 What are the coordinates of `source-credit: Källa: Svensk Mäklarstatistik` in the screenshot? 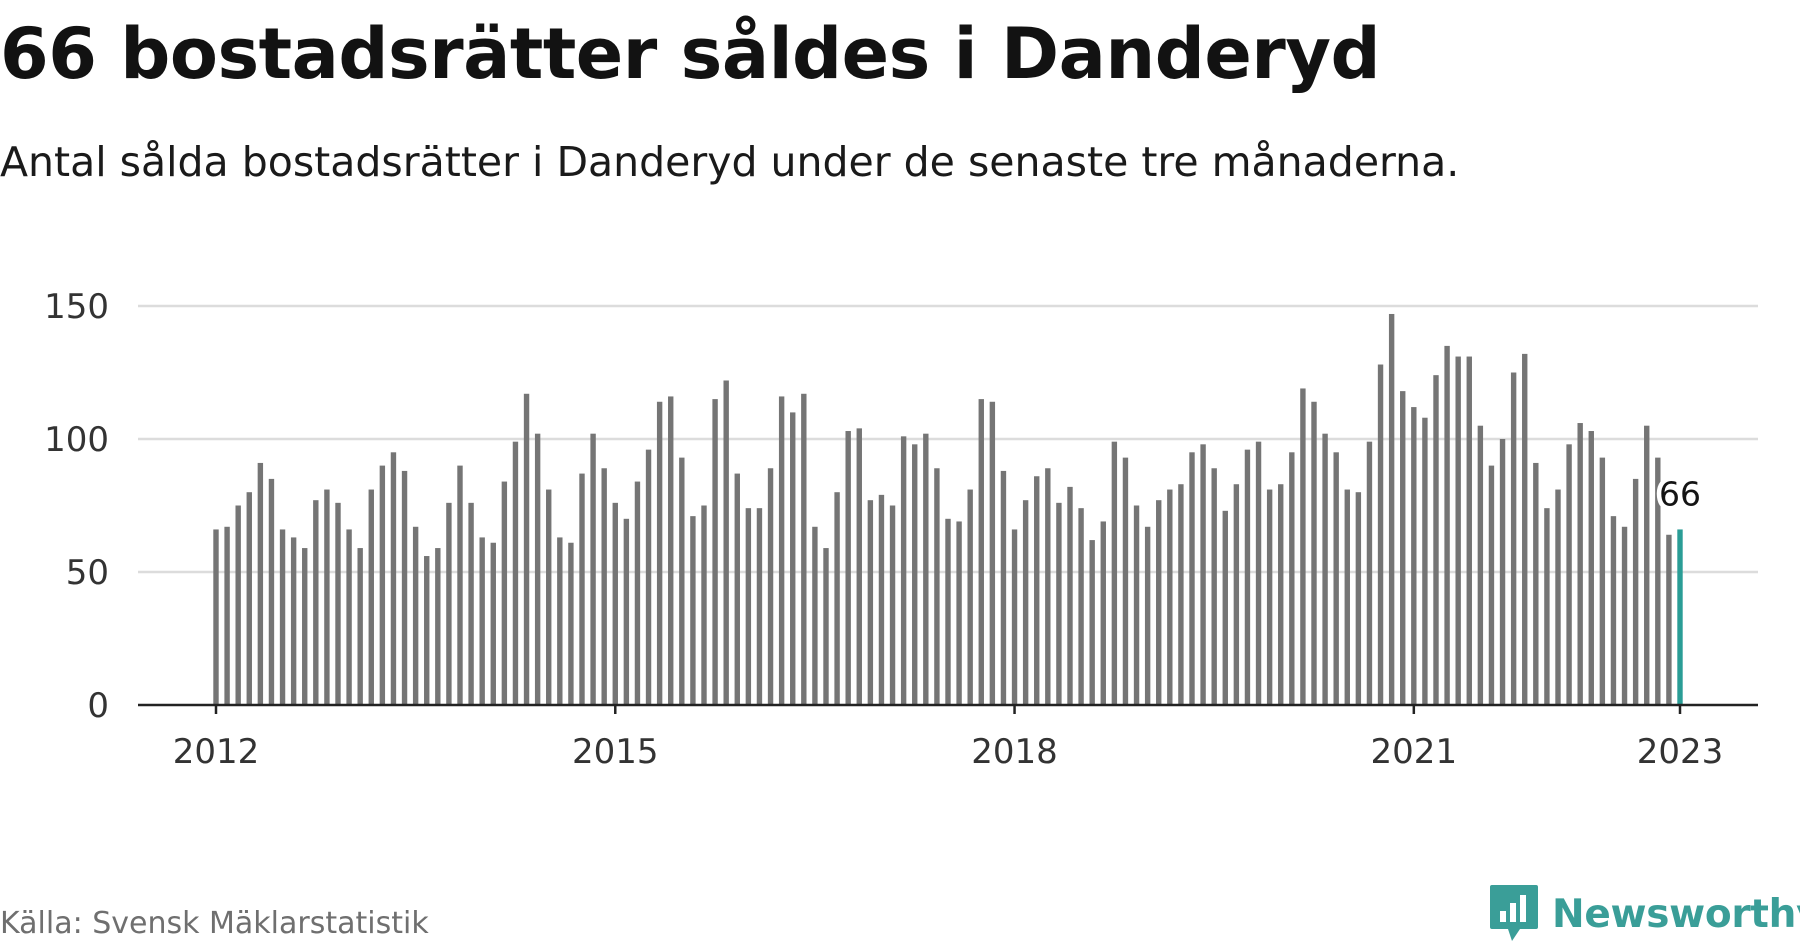 It's located at (214, 923).